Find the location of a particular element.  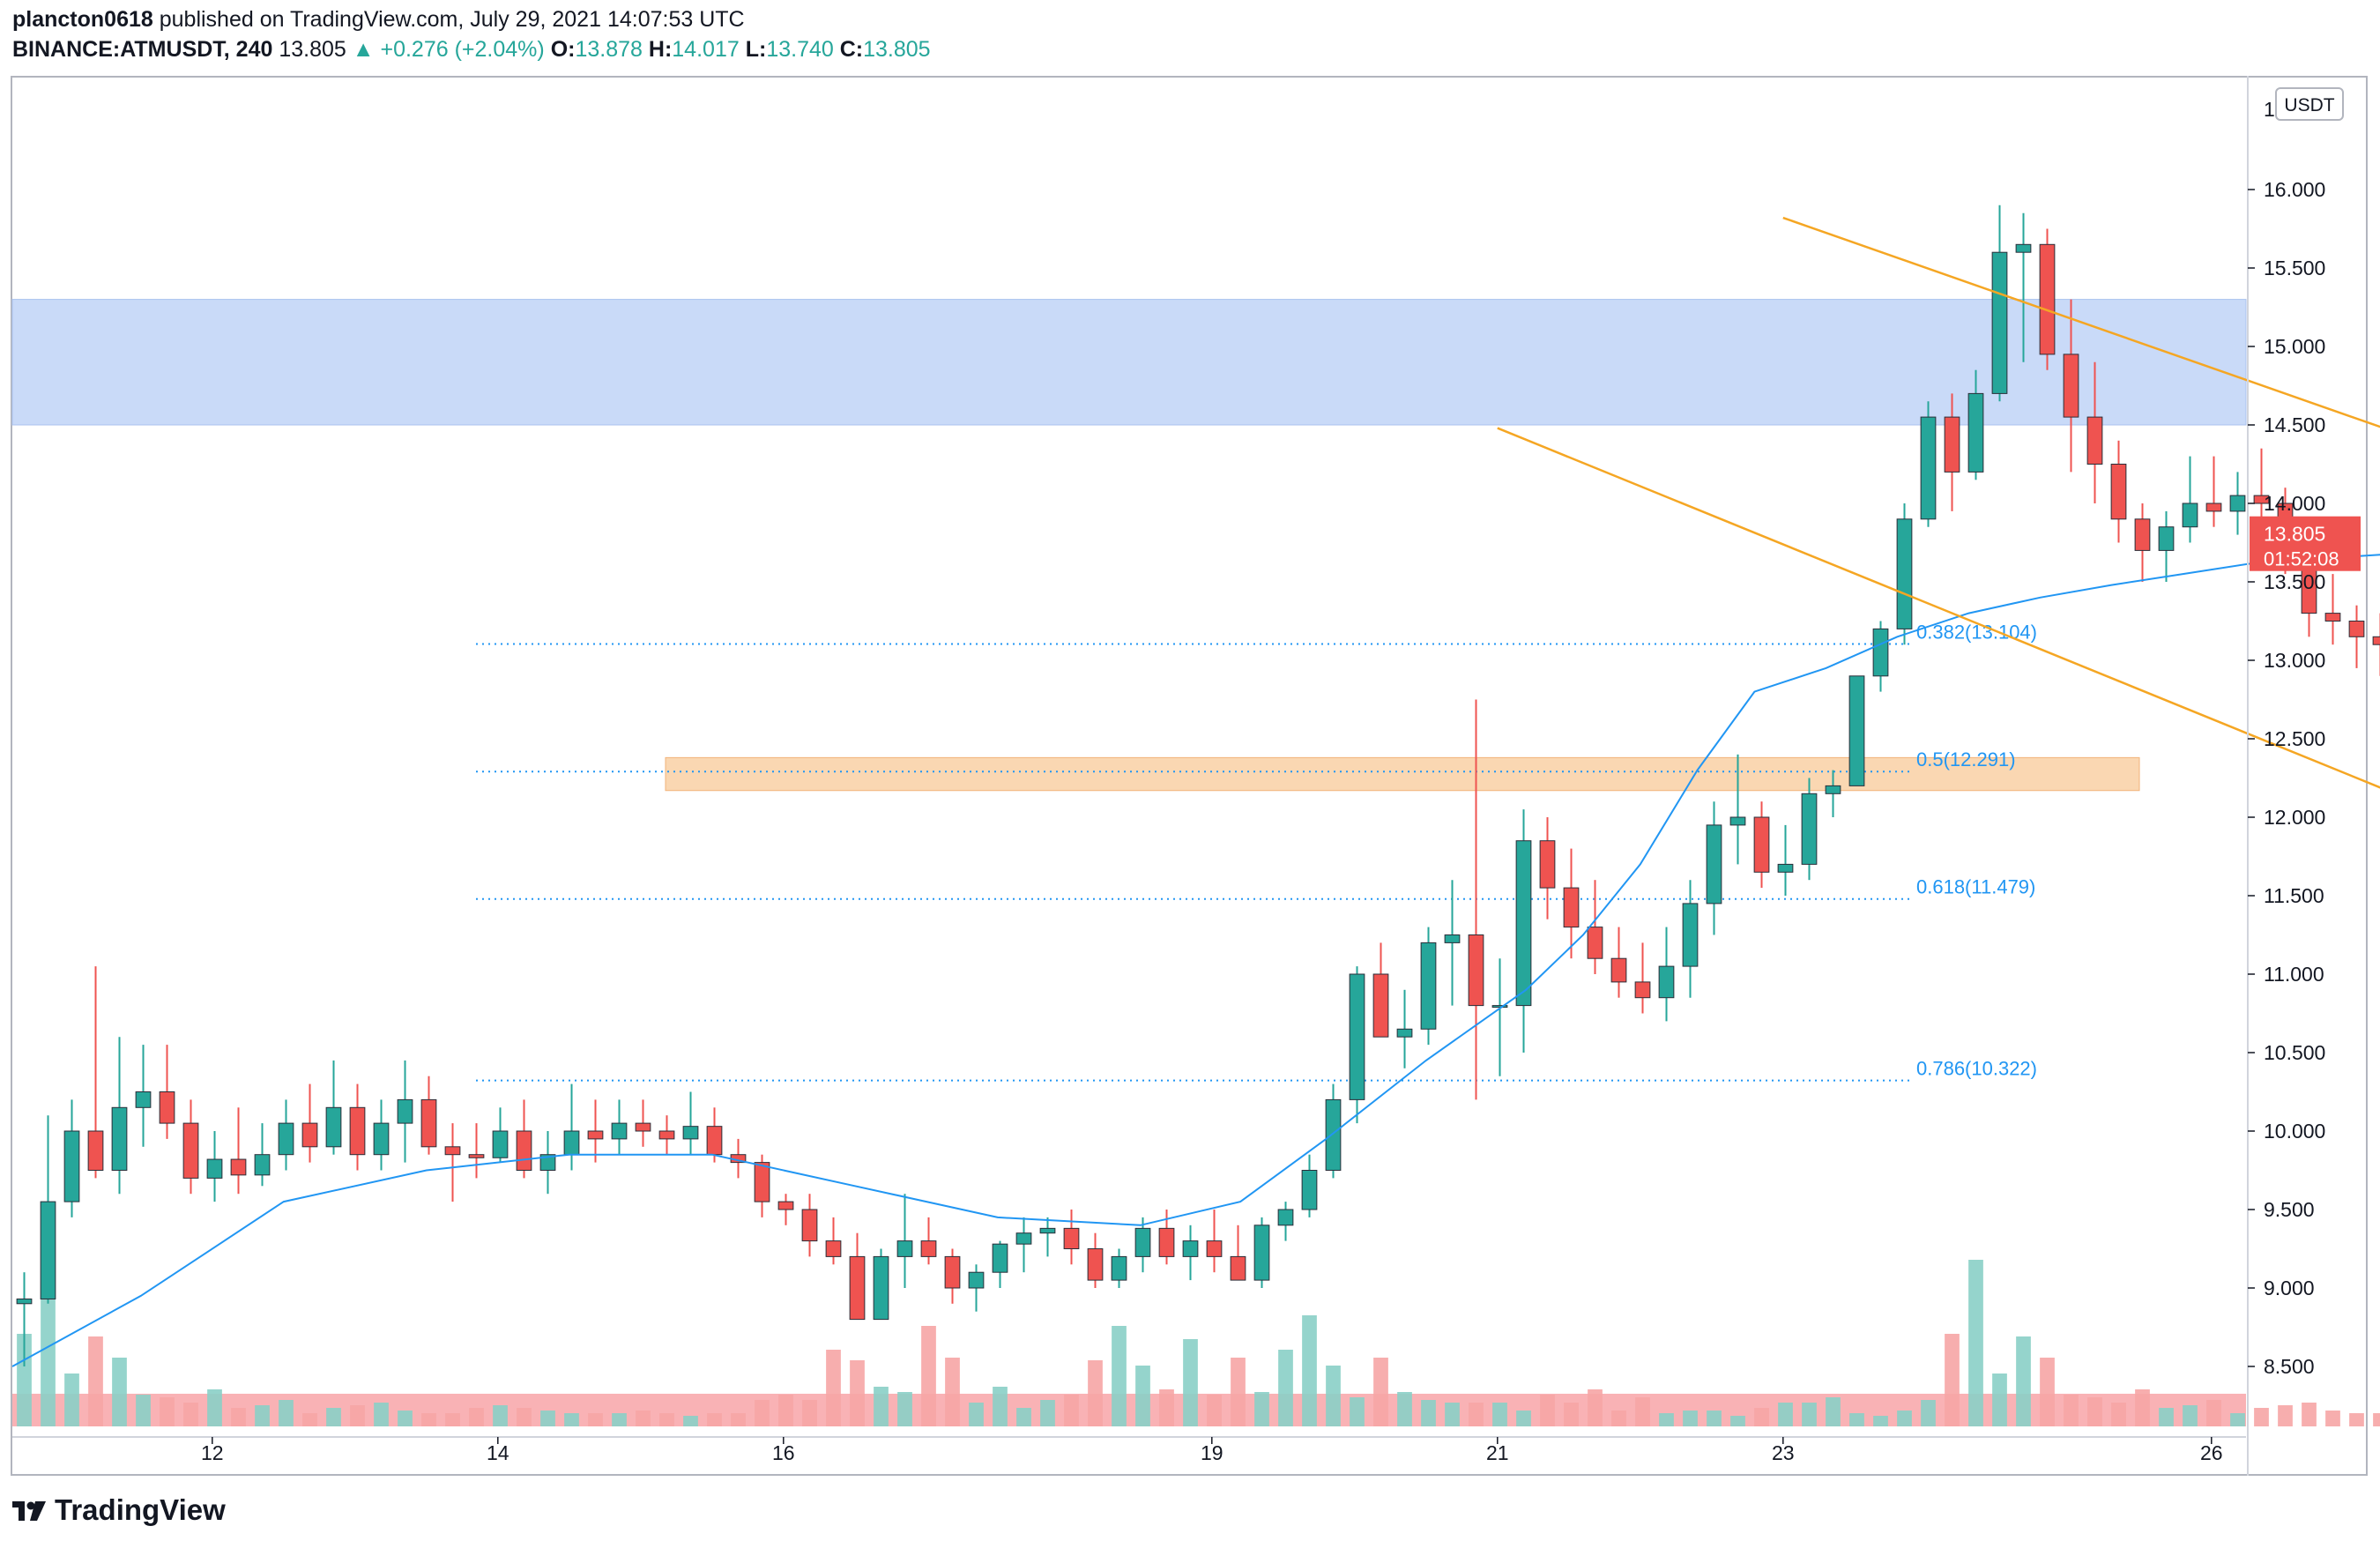

price-tick-label: 14.000 is located at coordinates (2295, 503).